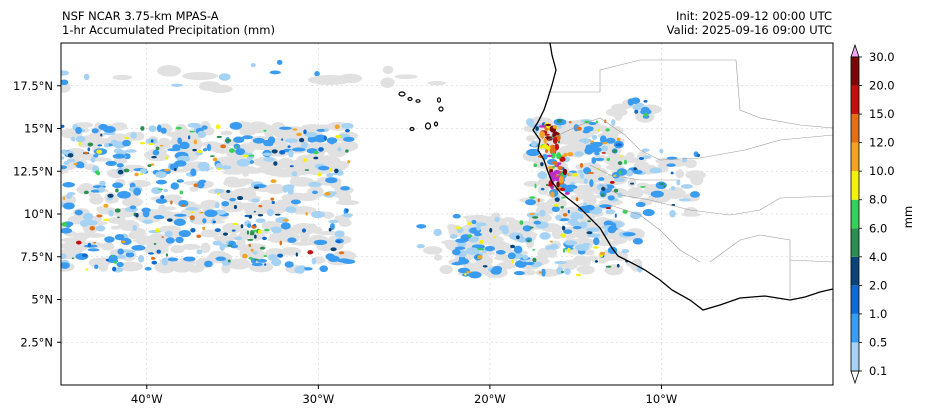 This screenshot has width=925, height=416. What do you see at coordinates (662, 399) in the screenshot?
I see `lon-tick-label: 10°W` at bounding box center [662, 399].